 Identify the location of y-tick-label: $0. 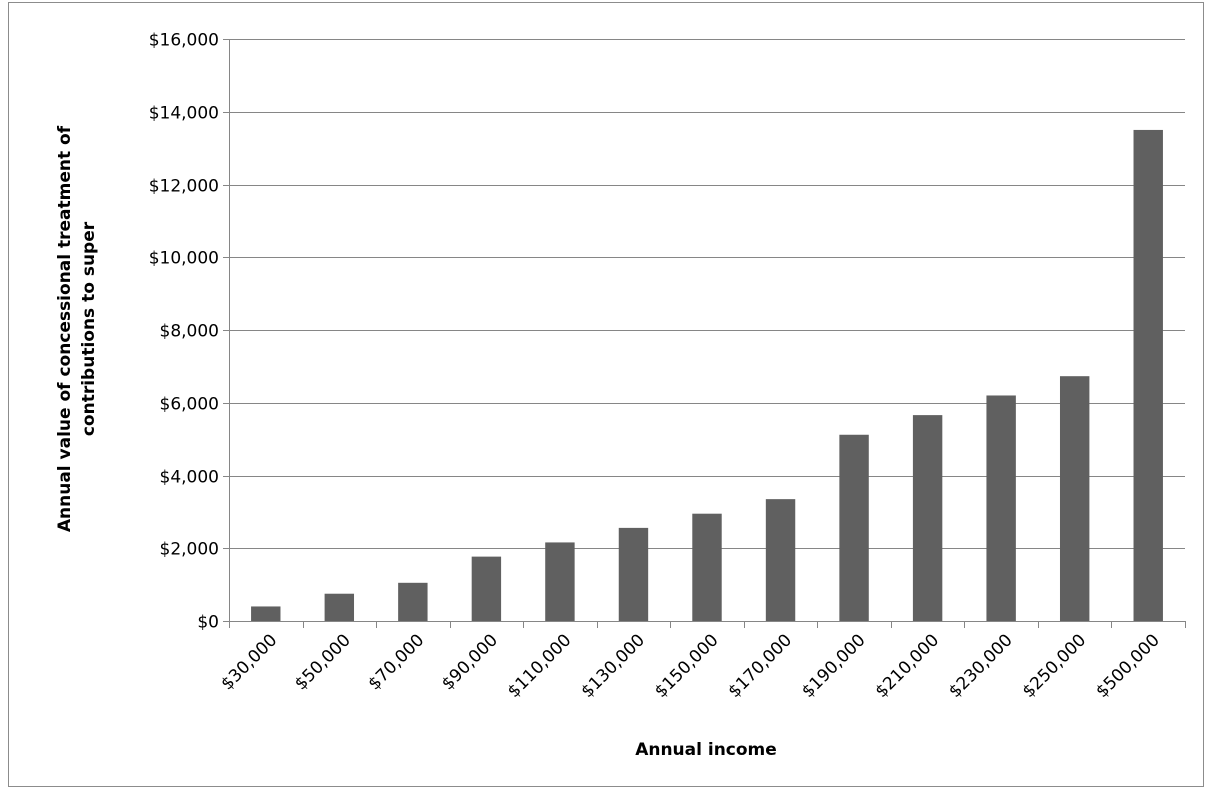
(208, 623).